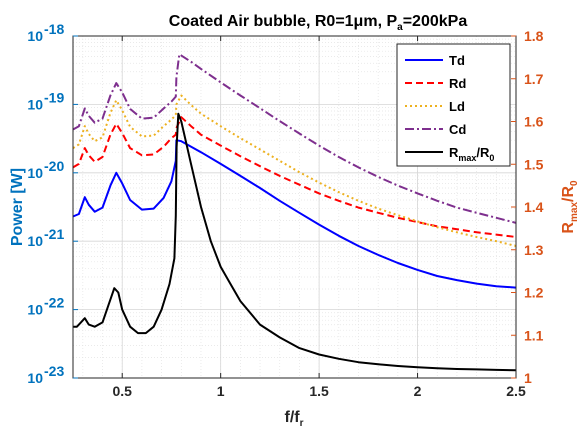  What do you see at coordinates (528, 378) in the screenshot?
I see `y-right-tick-label: 1` at bounding box center [528, 378].